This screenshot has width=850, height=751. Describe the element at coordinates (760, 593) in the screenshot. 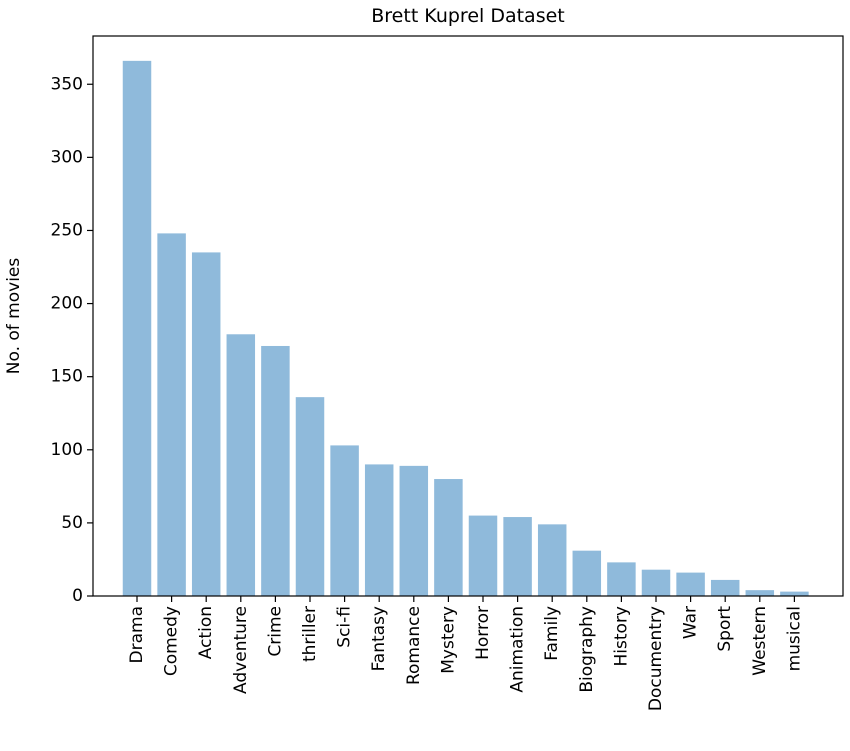

I see `bar-western` at that location.